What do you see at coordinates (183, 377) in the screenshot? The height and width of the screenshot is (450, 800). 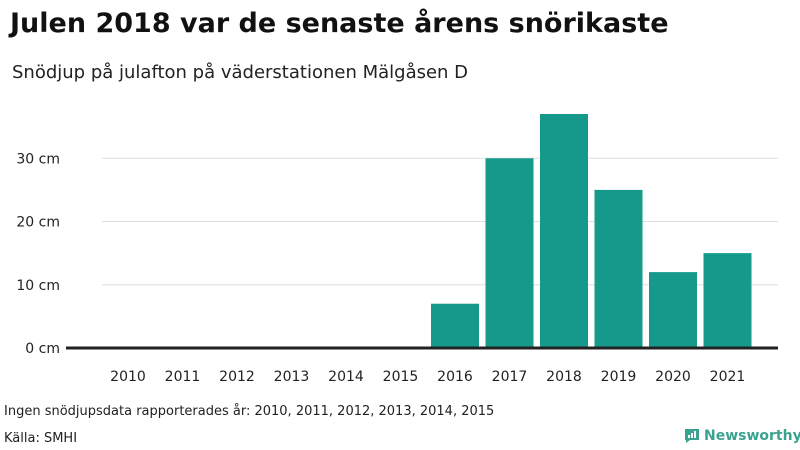 I see `x-tick-label: 2011` at bounding box center [183, 377].